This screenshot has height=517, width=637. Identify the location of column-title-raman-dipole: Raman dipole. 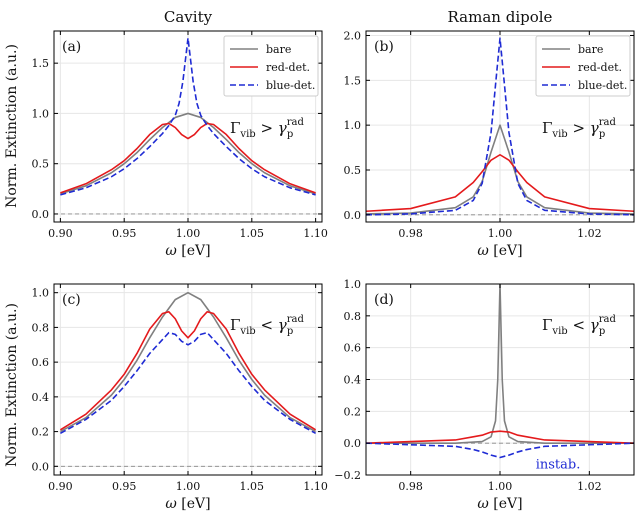
(500, 17).